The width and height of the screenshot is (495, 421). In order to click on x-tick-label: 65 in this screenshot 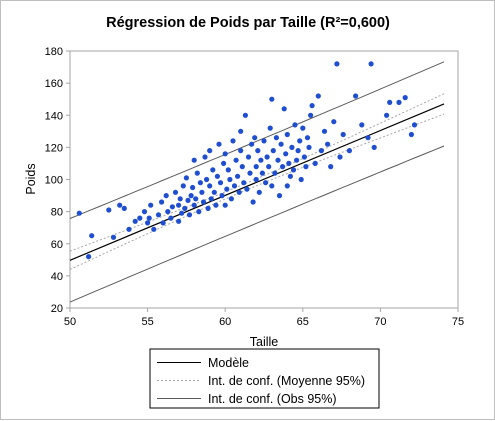, I will do `click(303, 322)`.